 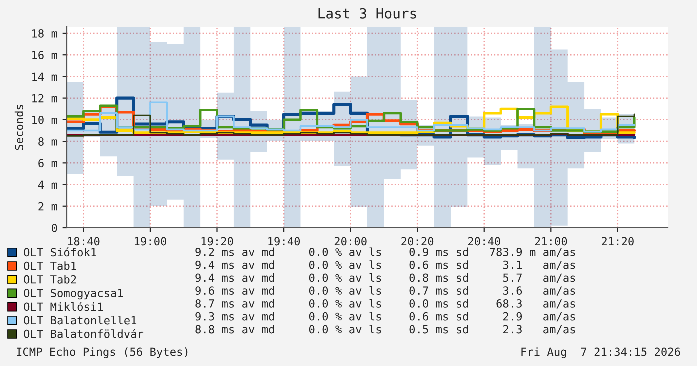 What do you see at coordinates (48, 185) in the screenshot?
I see `y-tick-label: 4 m` at bounding box center [48, 185].